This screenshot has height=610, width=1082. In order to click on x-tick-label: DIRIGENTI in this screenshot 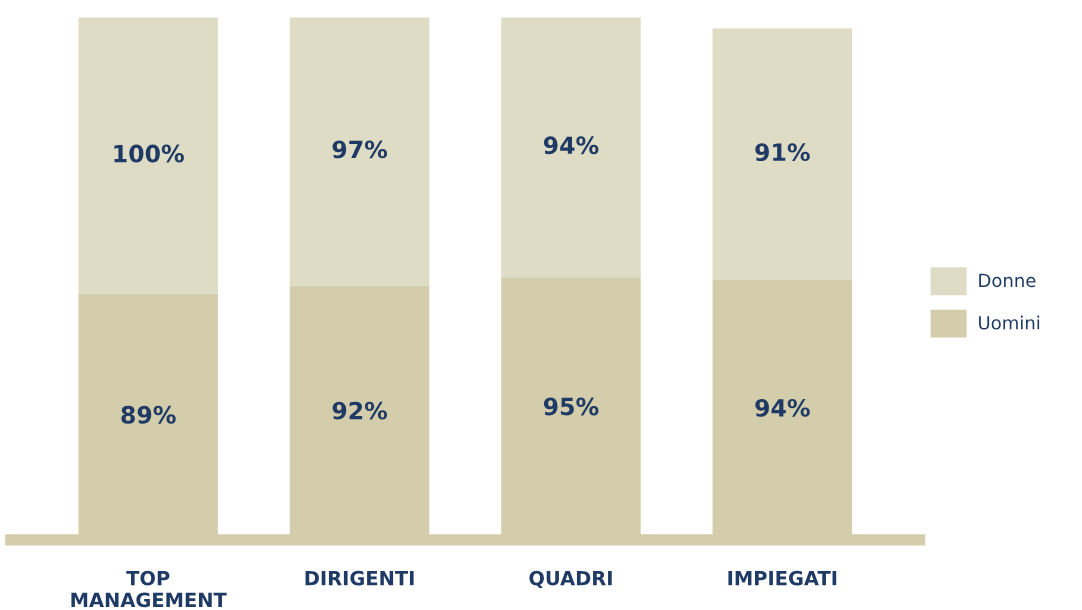, I will do `click(359, 578)`.